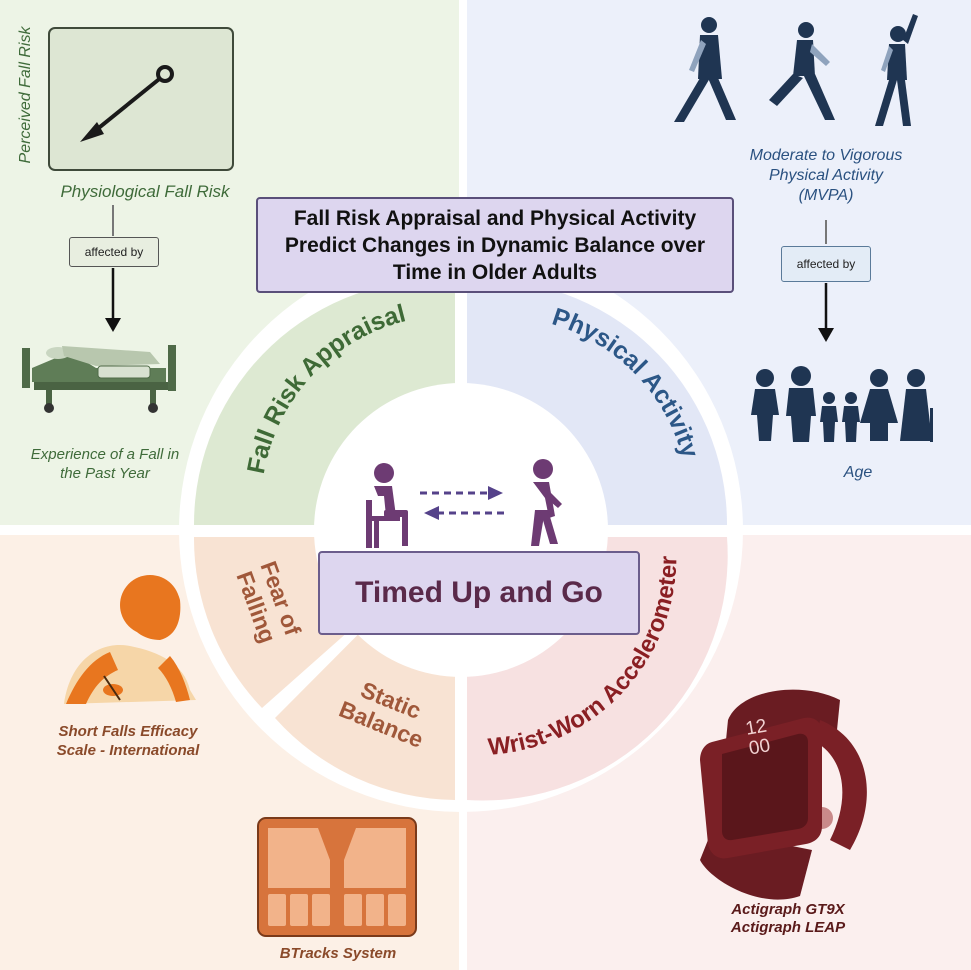  I want to click on smartwatch-icon, so click(783, 794).